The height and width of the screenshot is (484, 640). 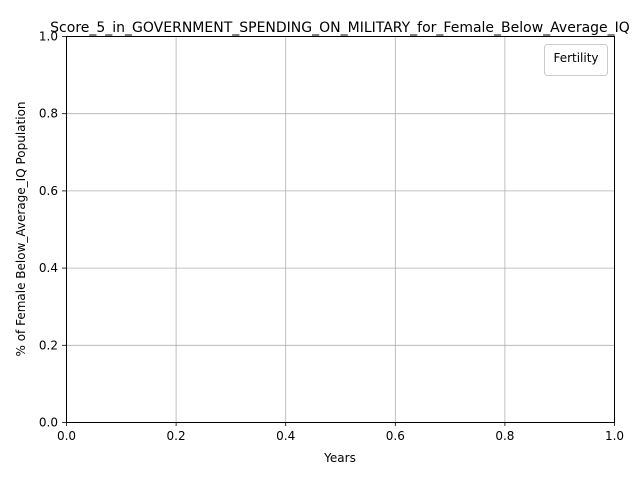 What do you see at coordinates (285, 436) in the screenshot?
I see `x-tick-label: 0.4` at bounding box center [285, 436].